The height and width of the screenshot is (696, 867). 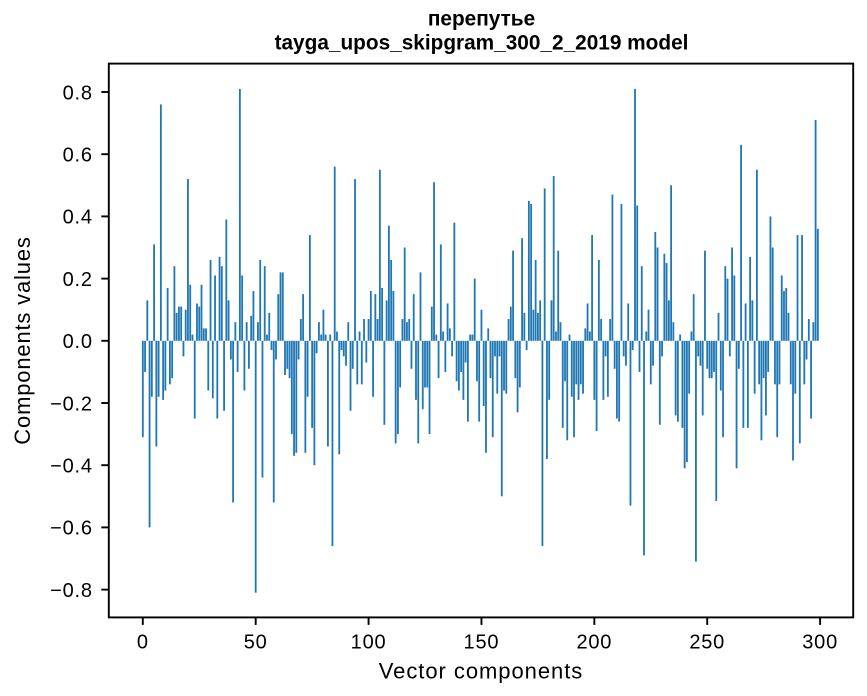 What do you see at coordinates (78, 93) in the screenshot?
I see `svg-text: 0.8` at bounding box center [78, 93].